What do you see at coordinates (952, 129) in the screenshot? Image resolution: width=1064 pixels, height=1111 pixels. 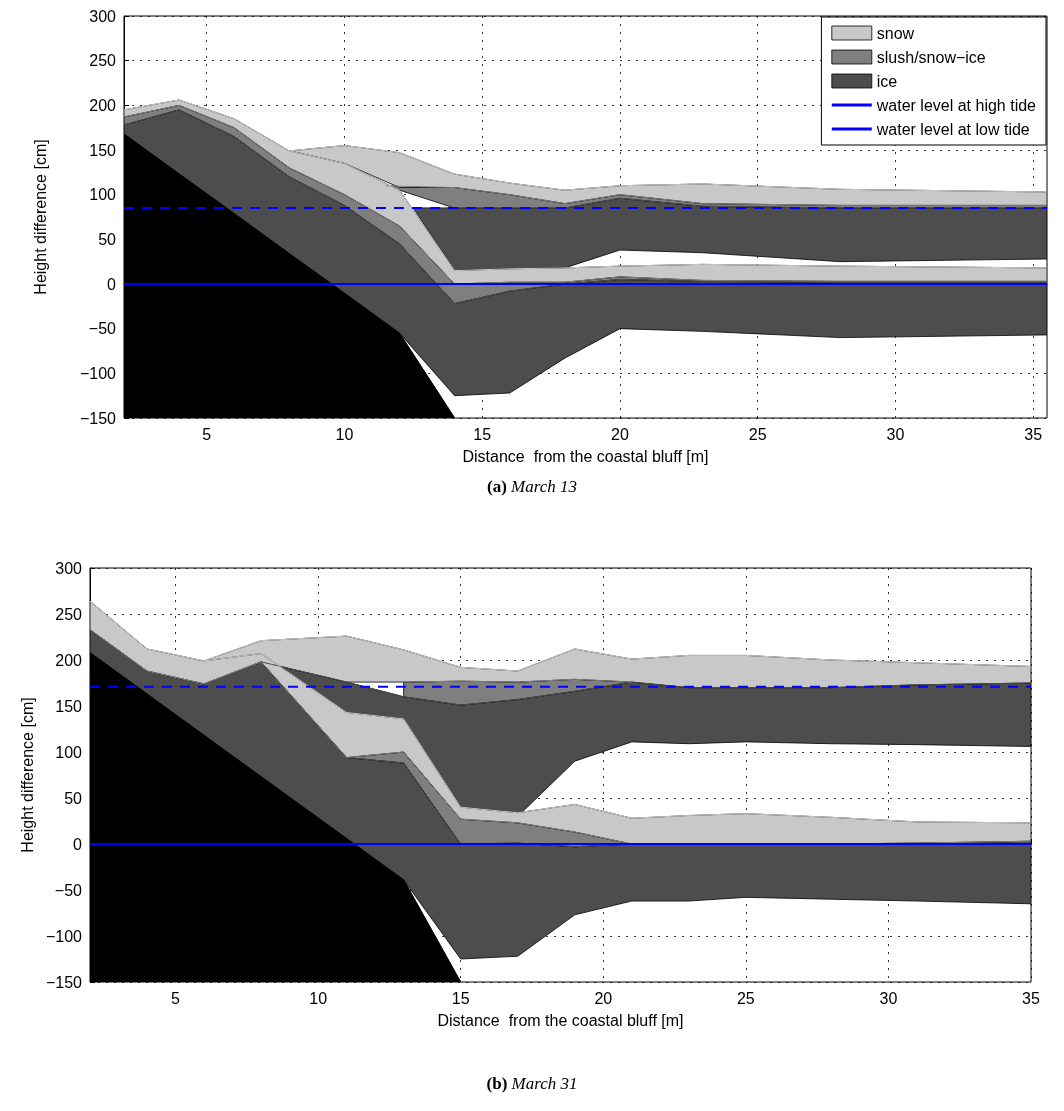 I see `legend-label: water level at low tide` at bounding box center [952, 129].